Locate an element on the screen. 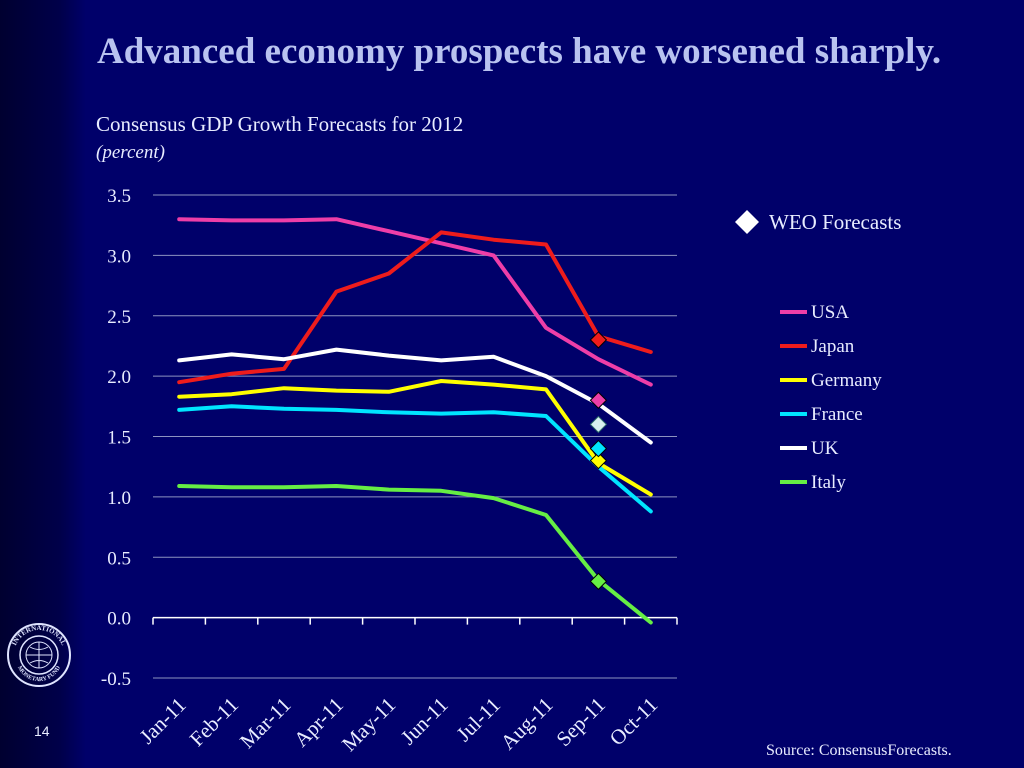  y-tick-label: 1.0 is located at coordinates (119, 498).